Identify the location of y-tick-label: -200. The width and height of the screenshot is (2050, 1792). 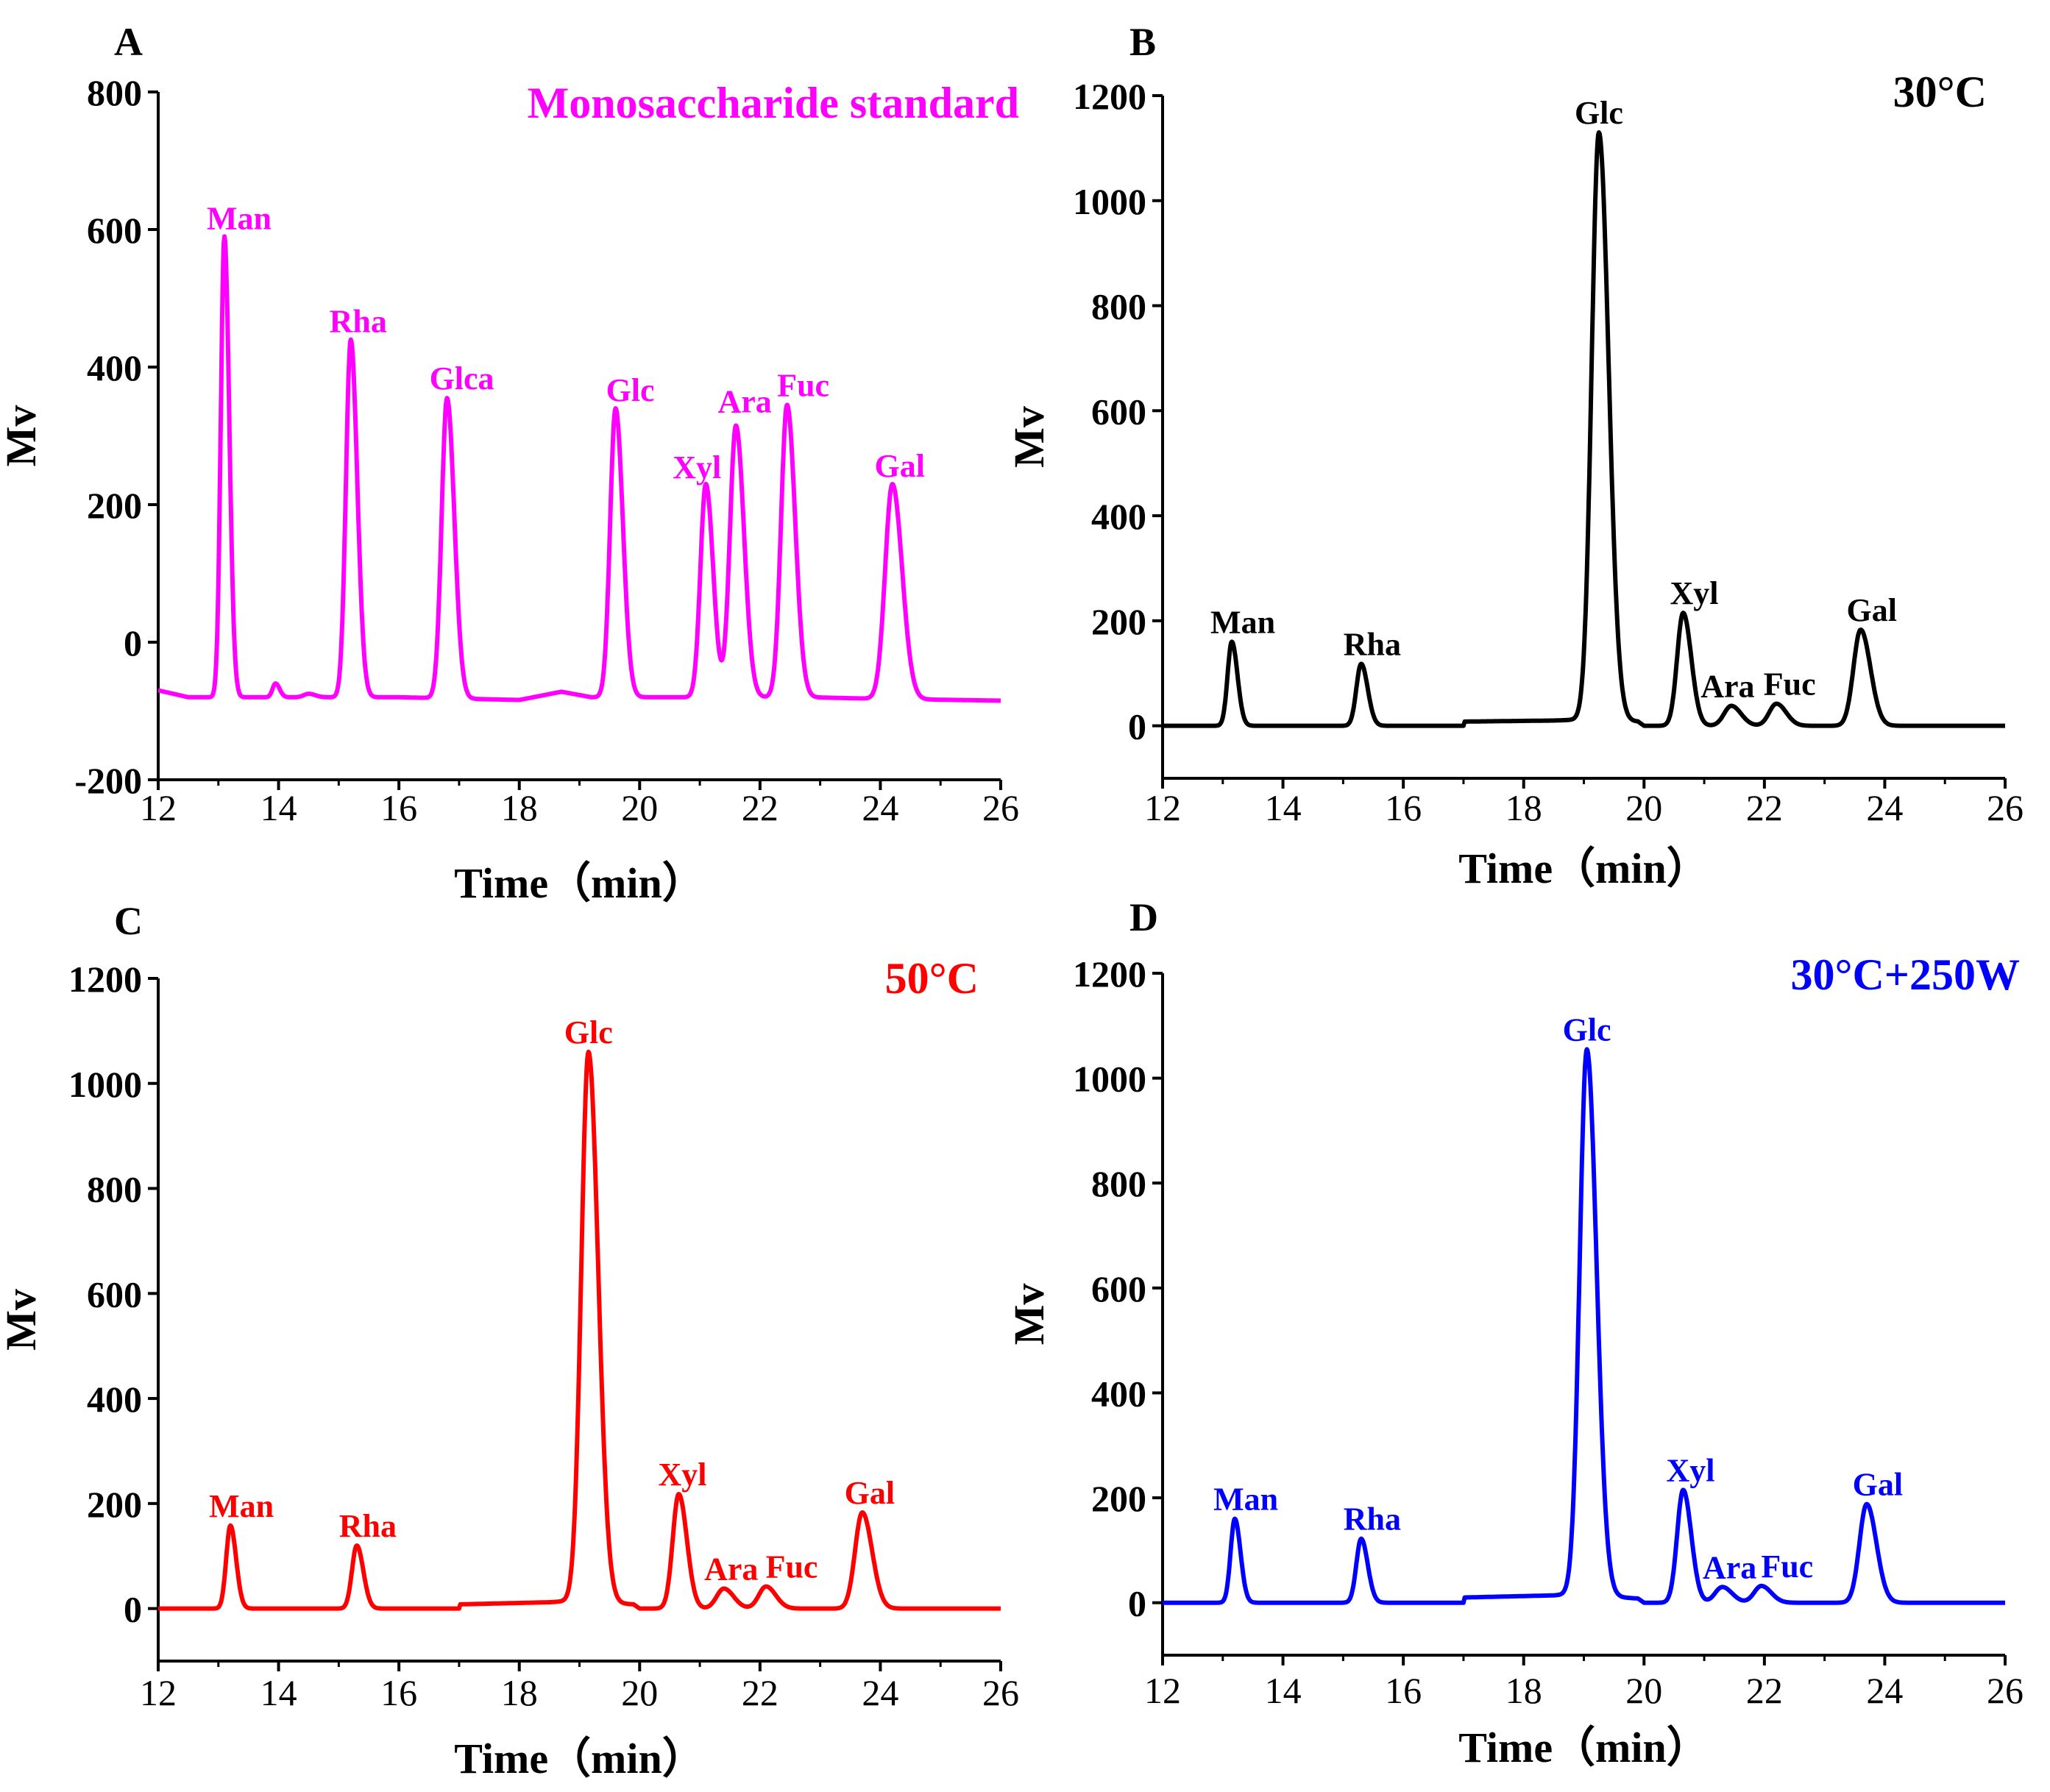
(108, 780).